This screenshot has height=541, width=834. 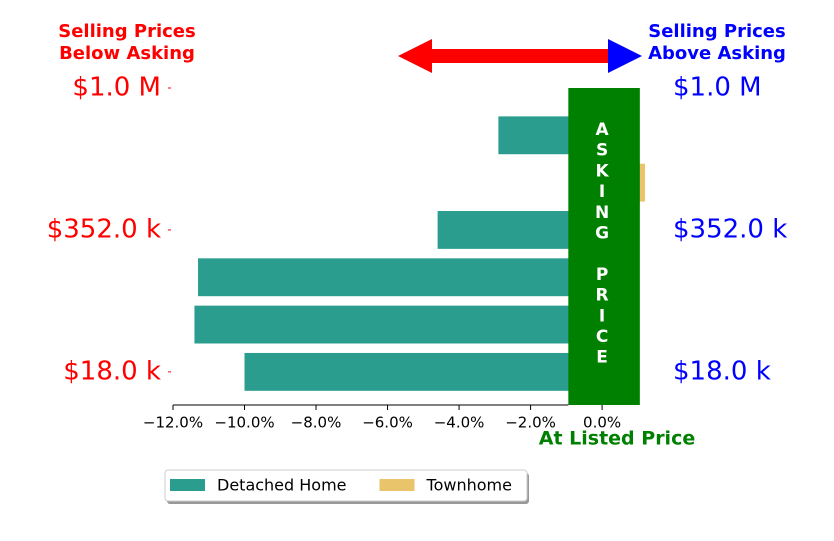 I want to click on x-tick-label: −12.0%, so click(x=173, y=423).